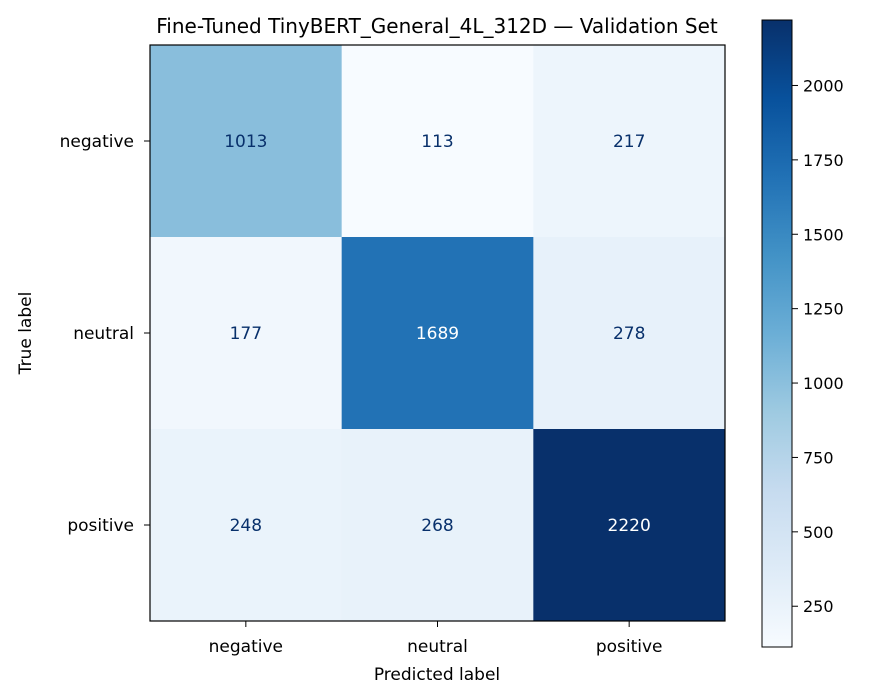 Image resolution: width=874 pixels, height=700 pixels. What do you see at coordinates (26, 334) in the screenshot?
I see `y-axis-label: True label` at bounding box center [26, 334].